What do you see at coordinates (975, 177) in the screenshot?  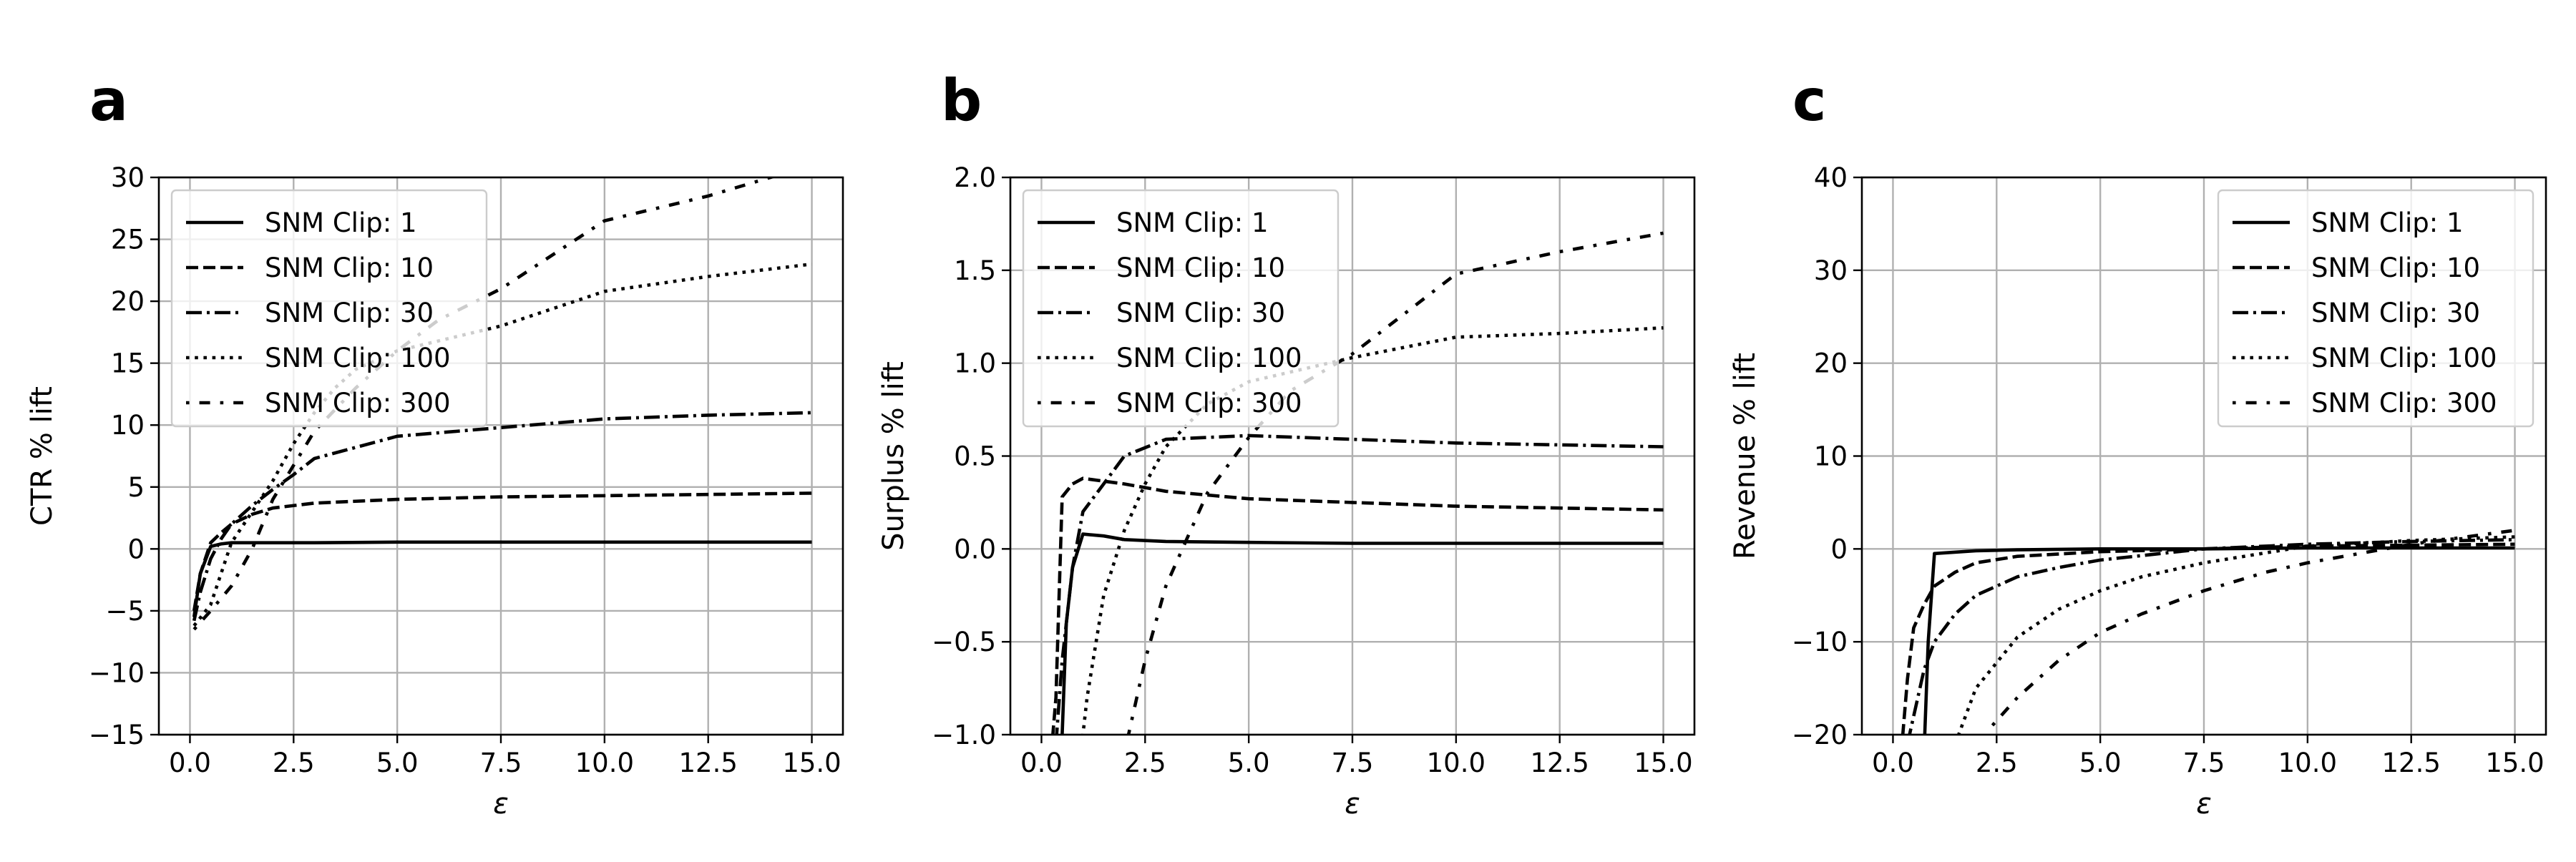 I see `y-tick-label: 2.0` at bounding box center [975, 177].